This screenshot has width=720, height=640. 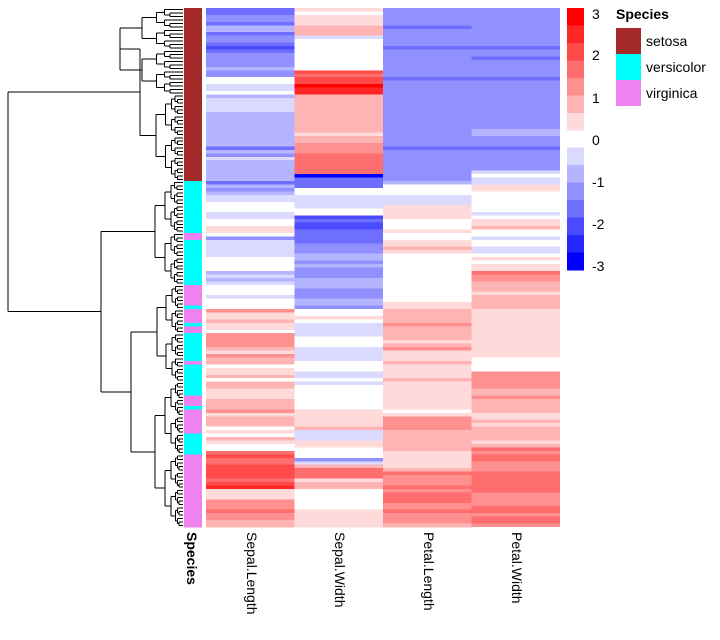 I want to click on legend-swatch-virginica, so click(x=628, y=93).